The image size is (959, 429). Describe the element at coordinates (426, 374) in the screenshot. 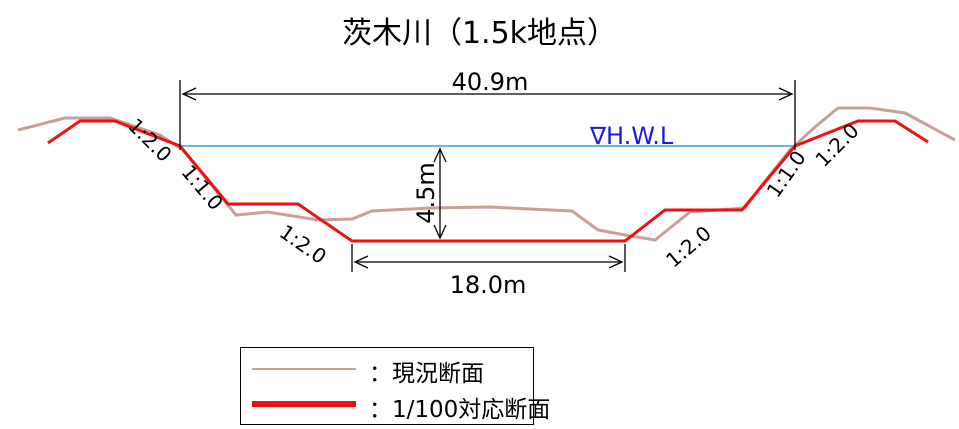

I see `legend-existing-label: ：現況断面` at that location.